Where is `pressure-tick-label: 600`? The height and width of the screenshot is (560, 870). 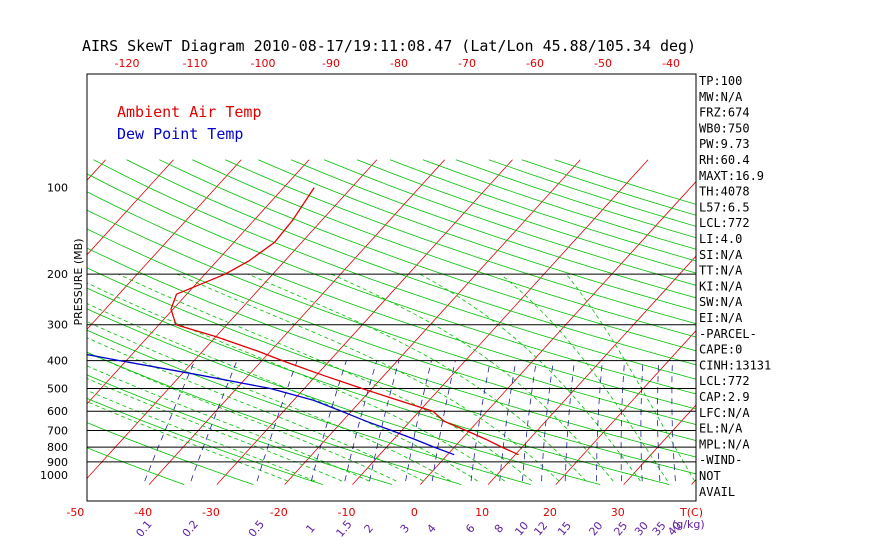
pressure-tick-label: 600 is located at coordinates (57, 411).